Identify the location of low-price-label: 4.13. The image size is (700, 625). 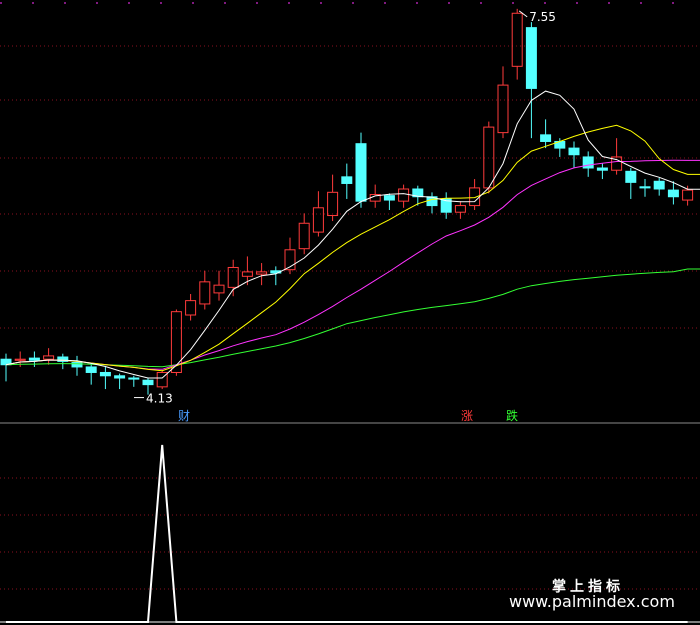
(159, 399).